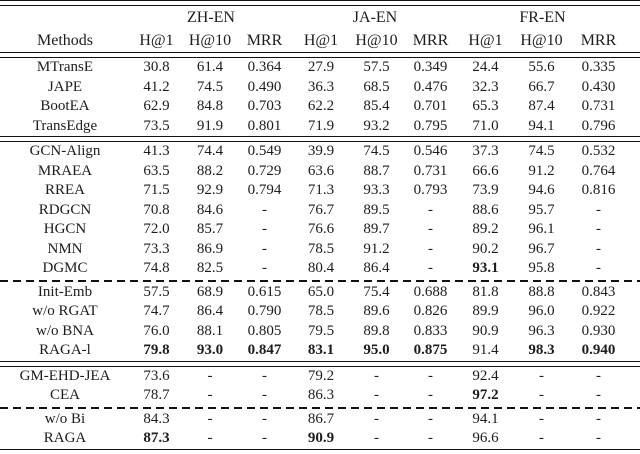  I want to click on top-rule, so click(320, 3).